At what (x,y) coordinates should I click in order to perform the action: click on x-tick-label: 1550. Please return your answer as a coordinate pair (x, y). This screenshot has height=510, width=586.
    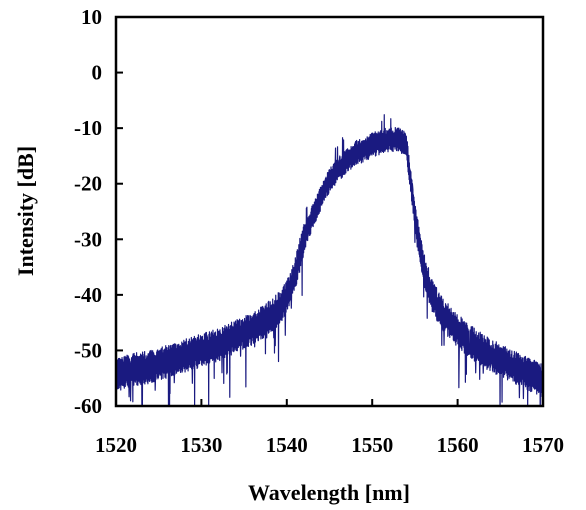
    Looking at the image, I should click on (372, 445).